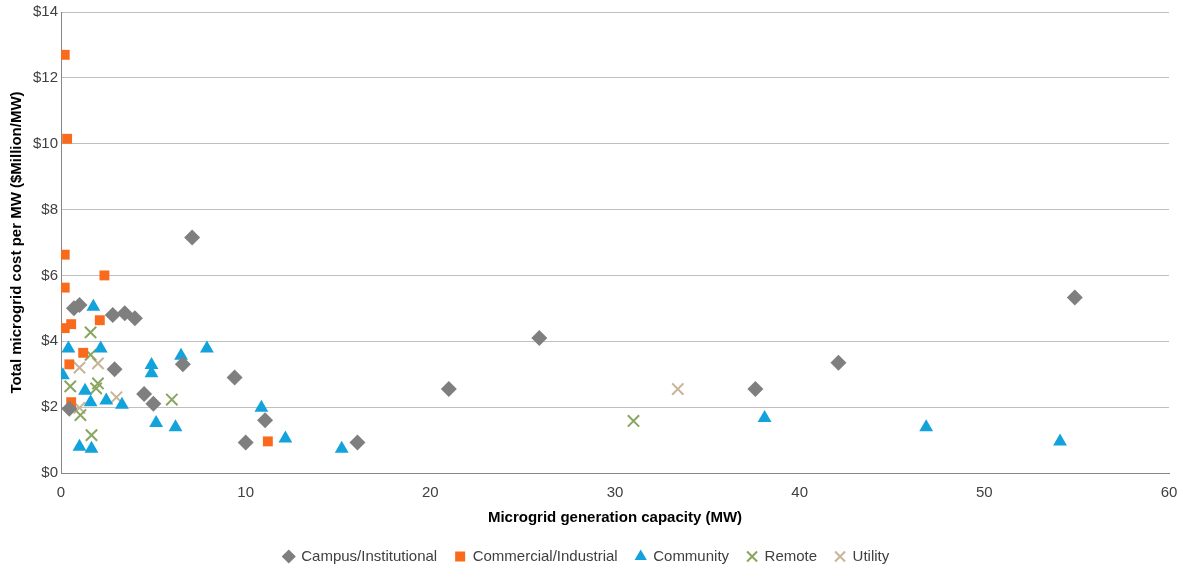 This screenshot has width=1183, height=578. I want to click on y-tick-label: $12, so click(46, 76).